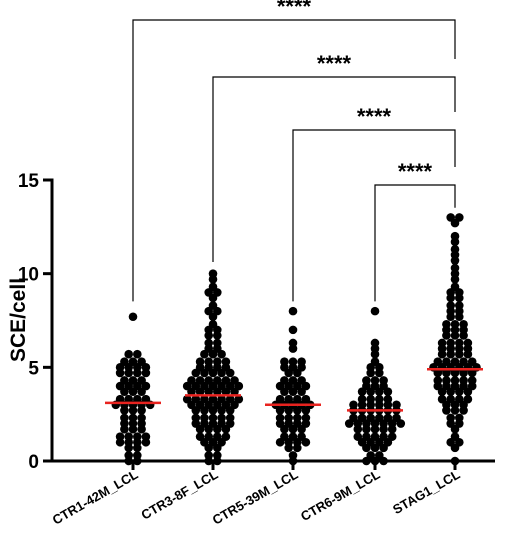 This screenshot has width=520, height=560. What do you see at coordinates (294, 389) in the screenshot?
I see `mean-lines` at bounding box center [294, 389].